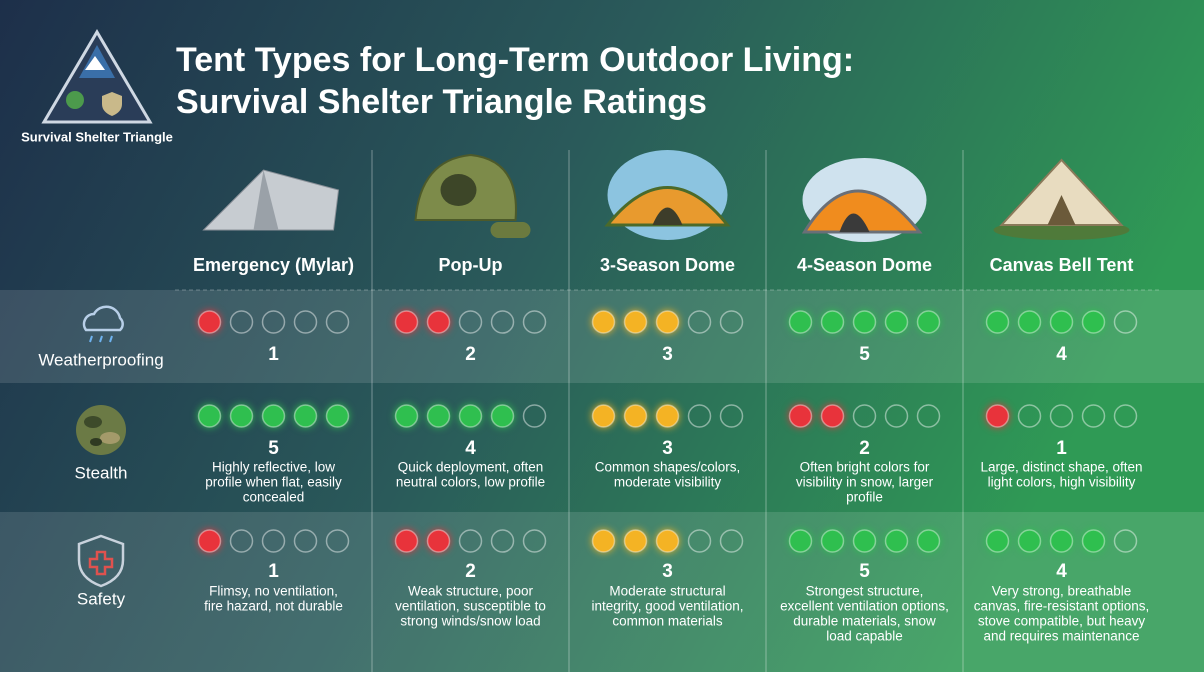 The image size is (1204, 677). Describe the element at coordinates (865, 467) in the screenshot. I see `rating-note: Often bright colors for` at that location.